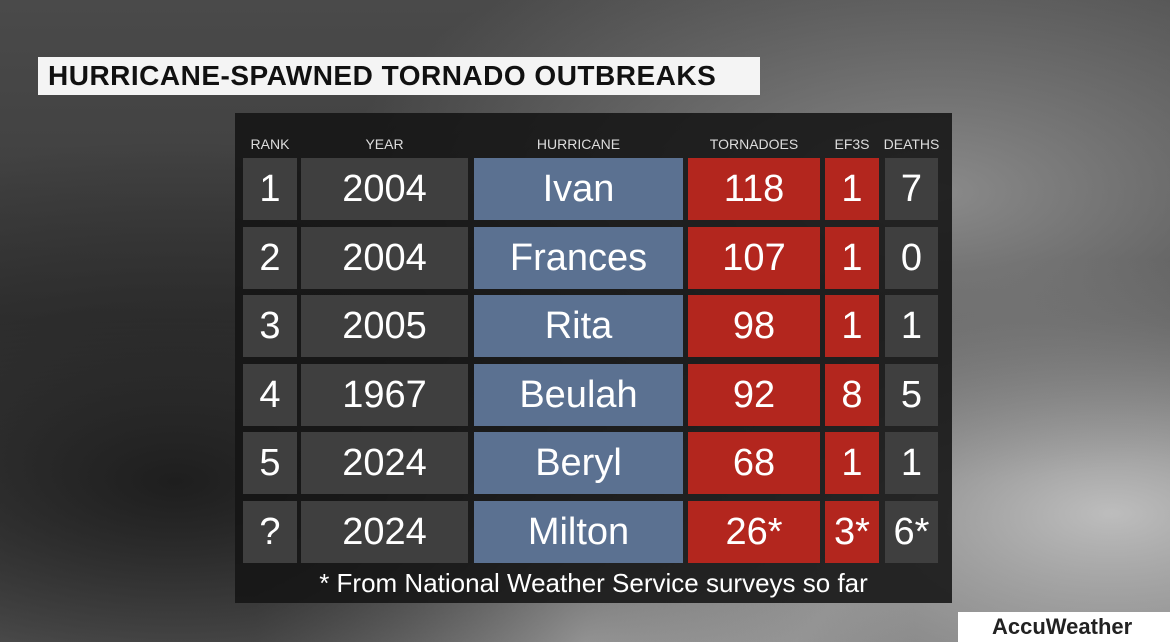 The height and width of the screenshot is (642, 1170). I want to click on table-cell: 107, so click(754, 257).